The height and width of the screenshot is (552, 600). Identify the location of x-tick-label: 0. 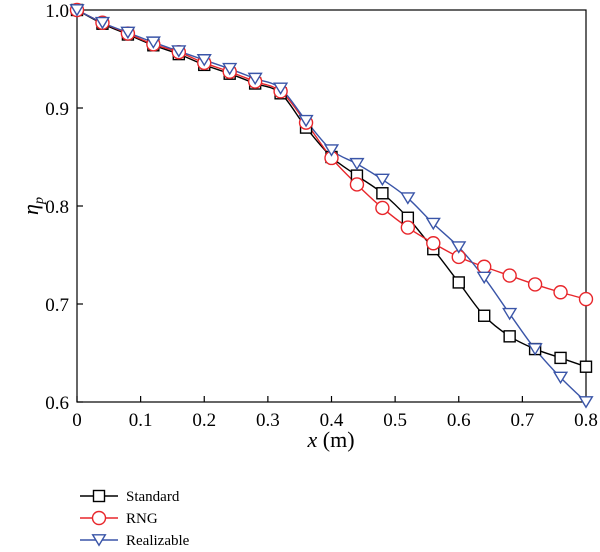
(77, 420).